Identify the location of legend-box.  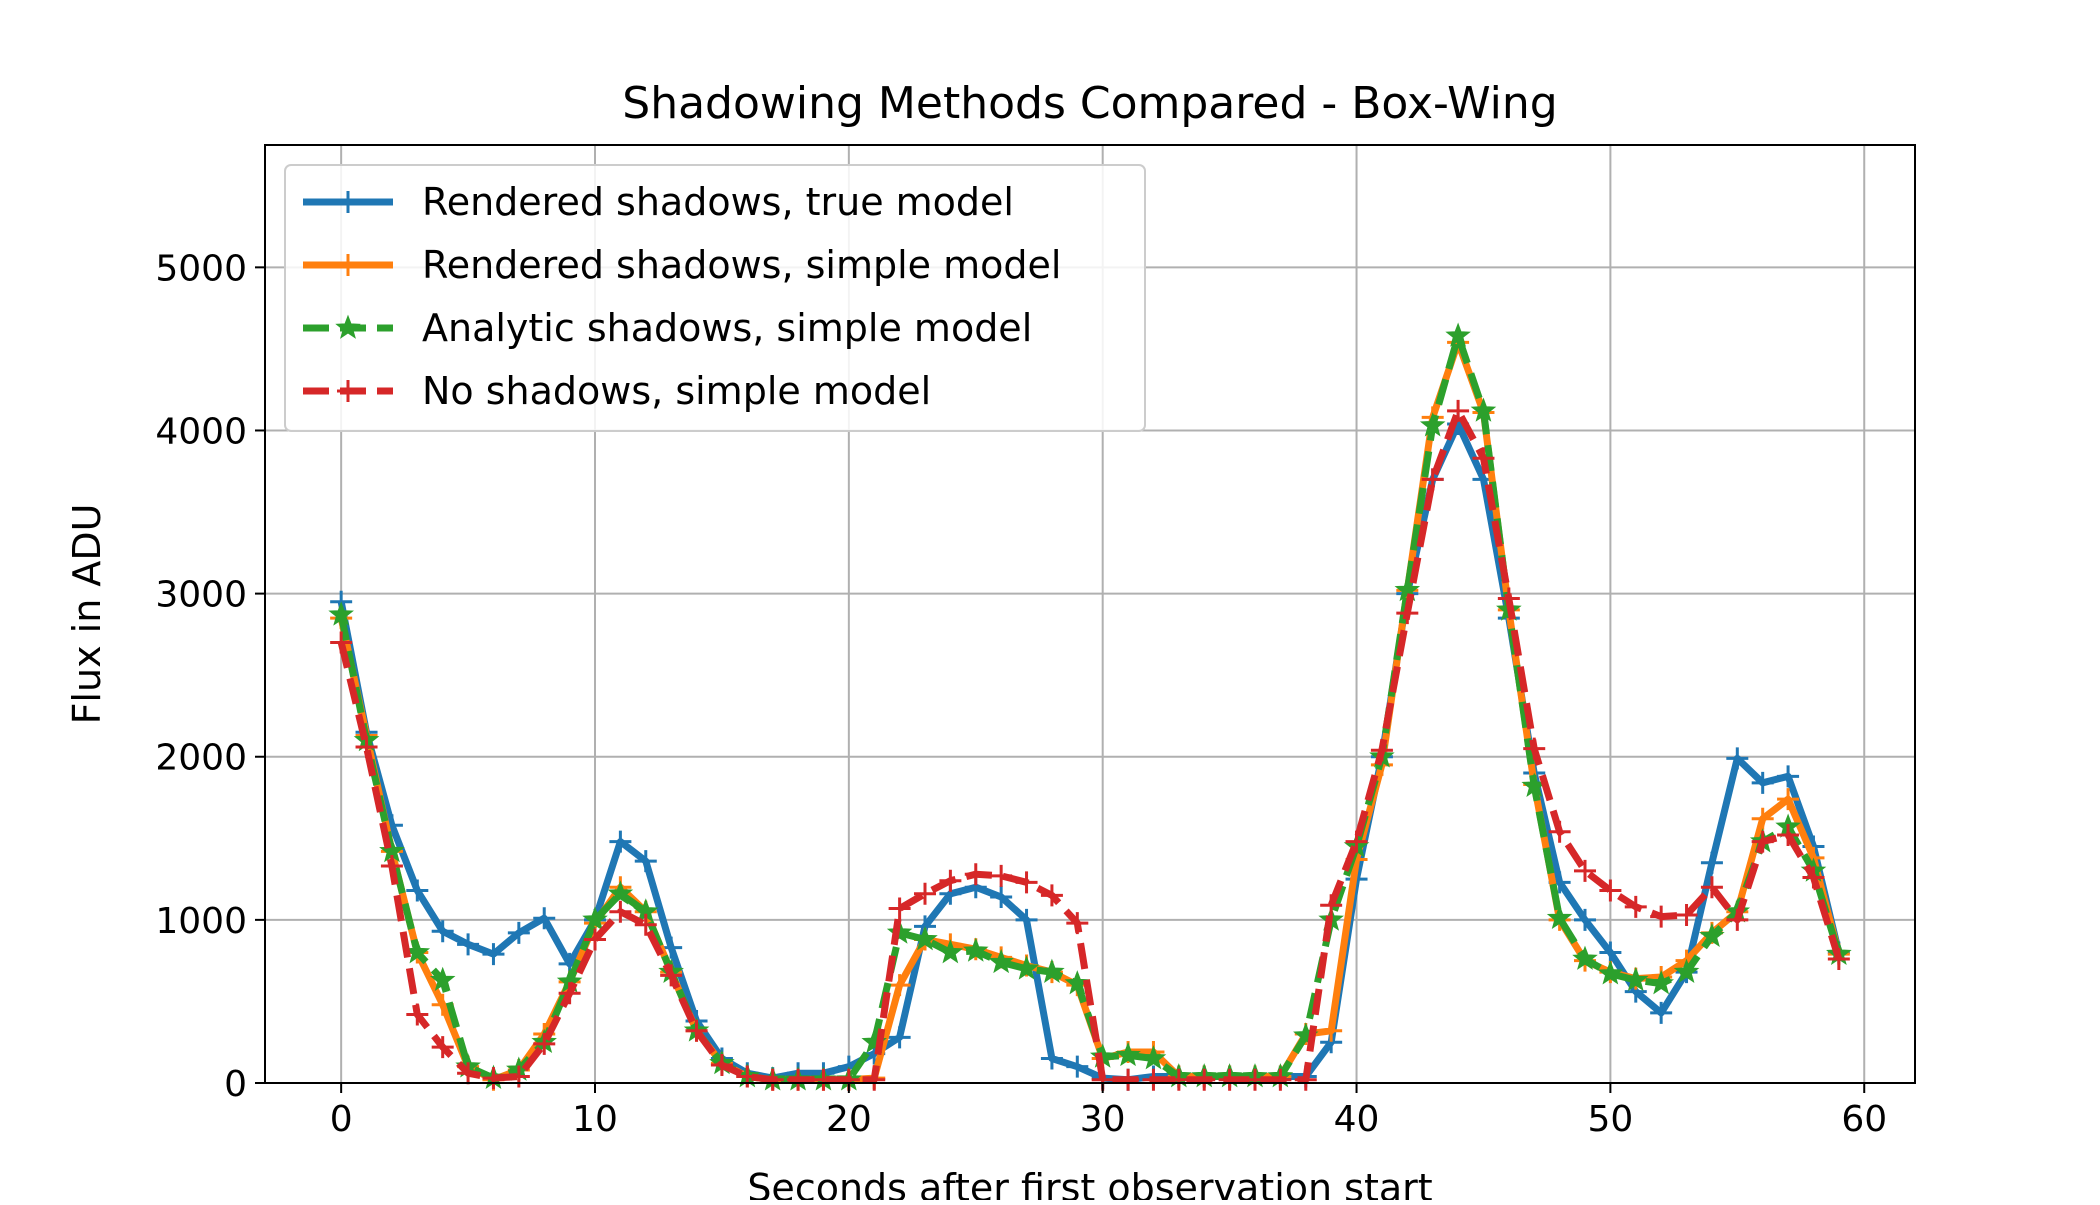
(715, 298).